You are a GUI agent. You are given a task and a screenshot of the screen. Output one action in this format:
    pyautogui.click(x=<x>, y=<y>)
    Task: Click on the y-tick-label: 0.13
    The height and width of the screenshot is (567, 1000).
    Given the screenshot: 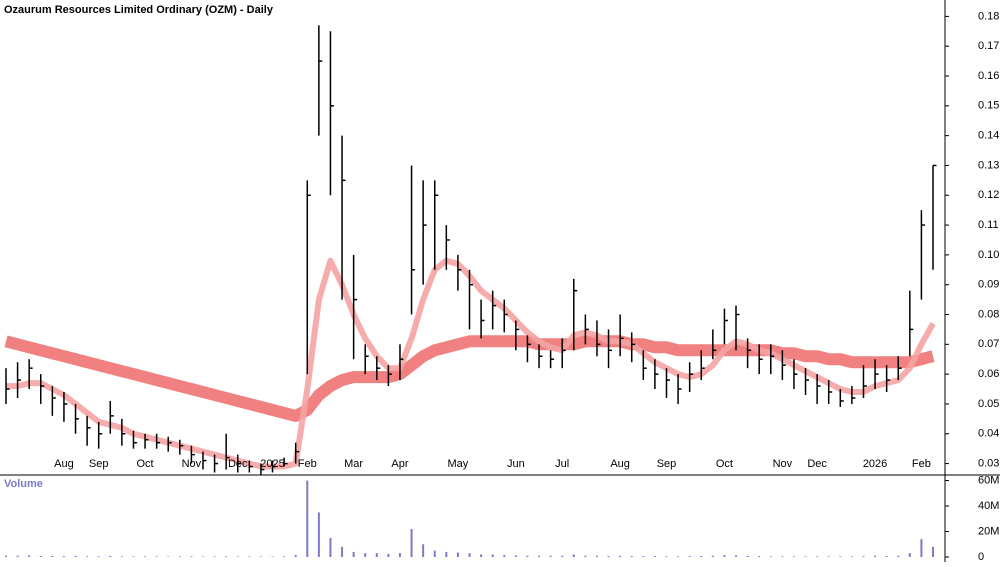 What is the action you would take?
    pyautogui.click(x=988, y=165)
    